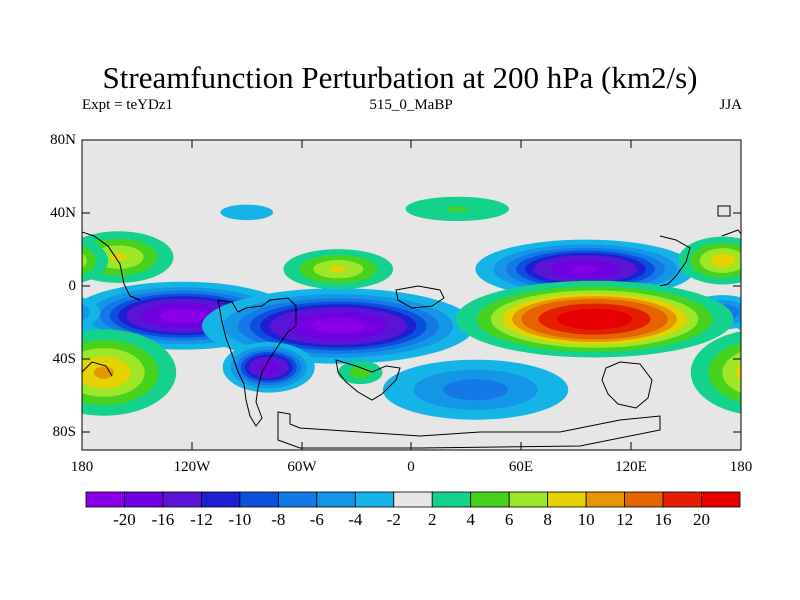 This screenshot has height=600, width=800. What do you see at coordinates (625, 519) in the screenshot?
I see `colorbar-label: 12` at bounding box center [625, 519].